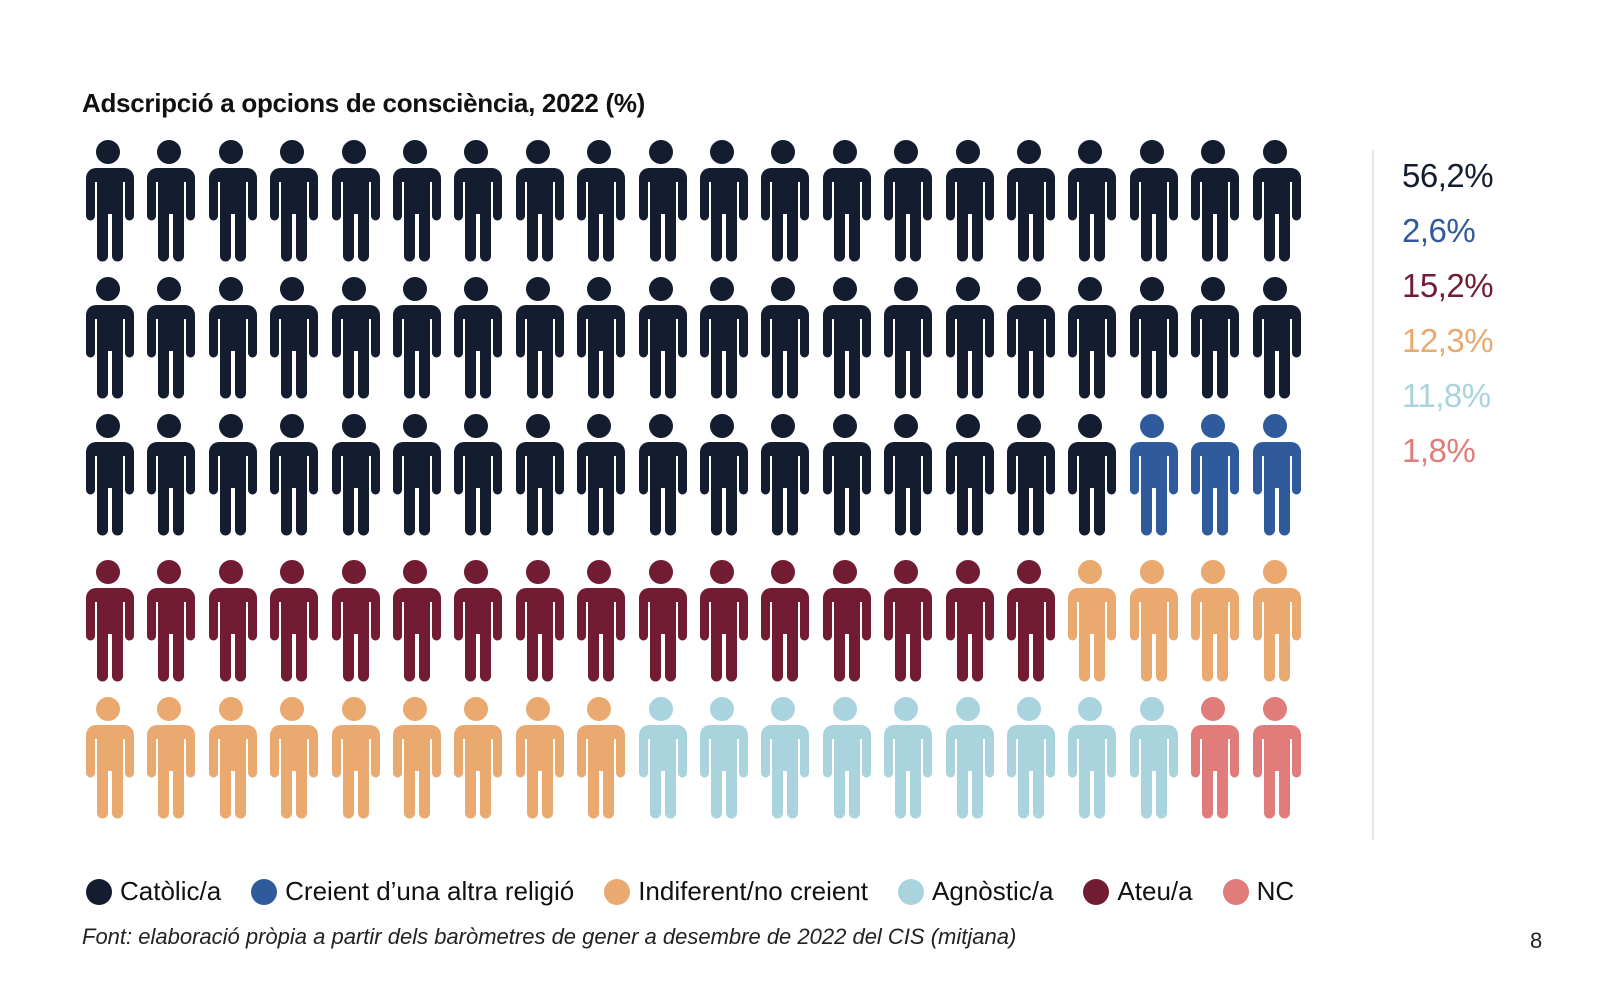 This screenshot has width=1600, height=984. What do you see at coordinates (412, 891) in the screenshot?
I see `legend-item-altra-religio: Creient d’una altra religió` at bounding box center [412, 891].